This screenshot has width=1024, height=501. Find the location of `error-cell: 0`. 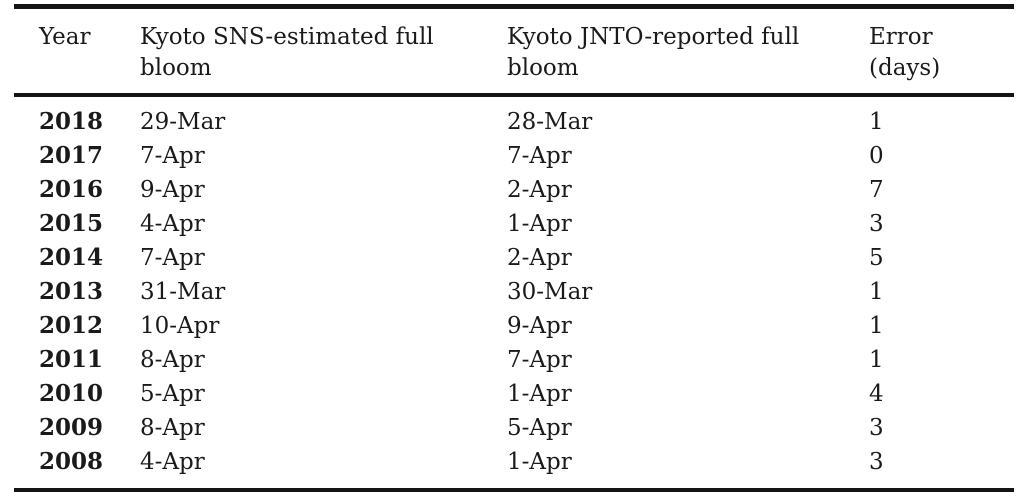

error-cell: 0 is located at coordinates (876, 156).